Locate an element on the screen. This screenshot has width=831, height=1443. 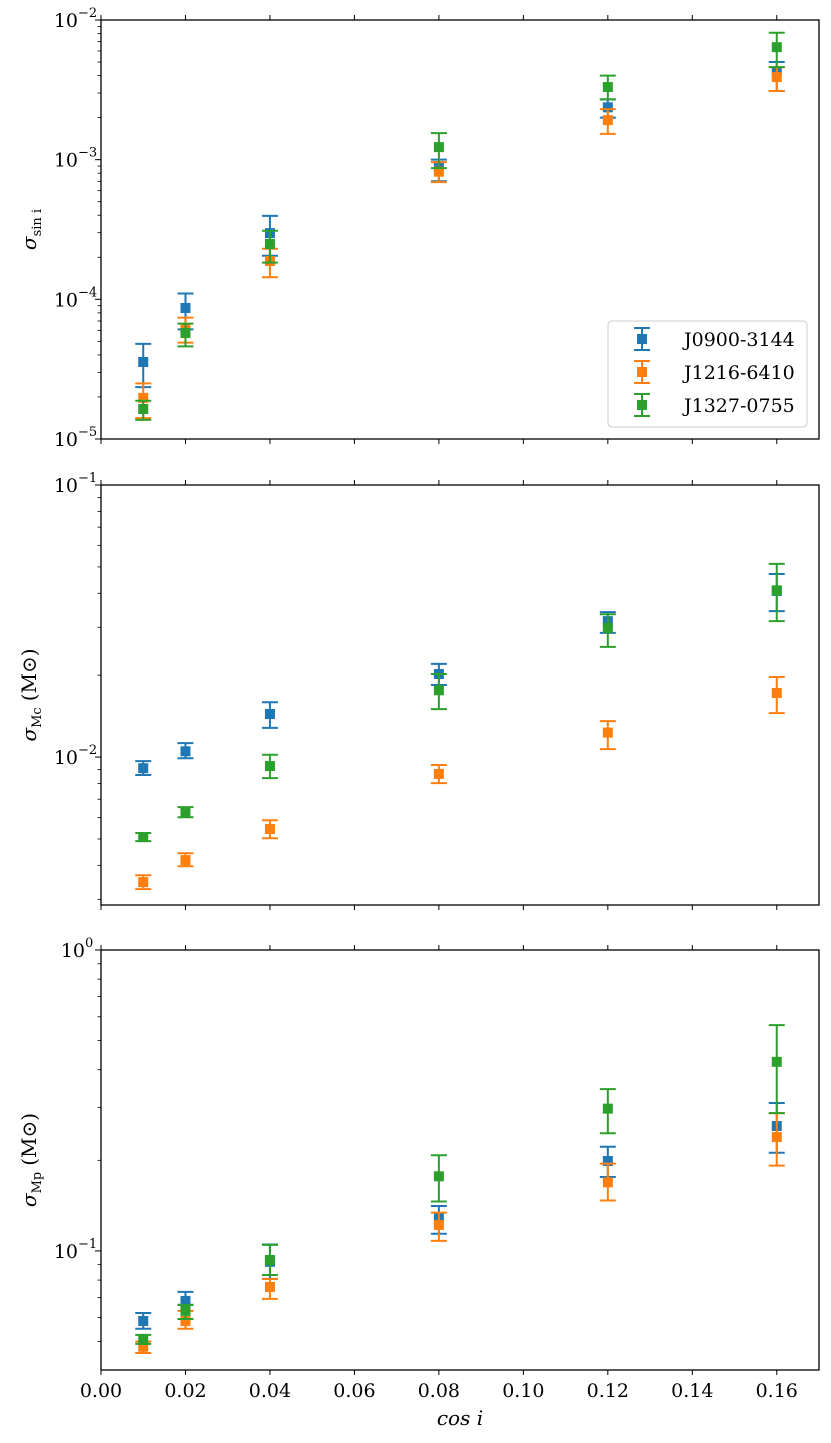
legend-frame is located at coordinates (707, 374).